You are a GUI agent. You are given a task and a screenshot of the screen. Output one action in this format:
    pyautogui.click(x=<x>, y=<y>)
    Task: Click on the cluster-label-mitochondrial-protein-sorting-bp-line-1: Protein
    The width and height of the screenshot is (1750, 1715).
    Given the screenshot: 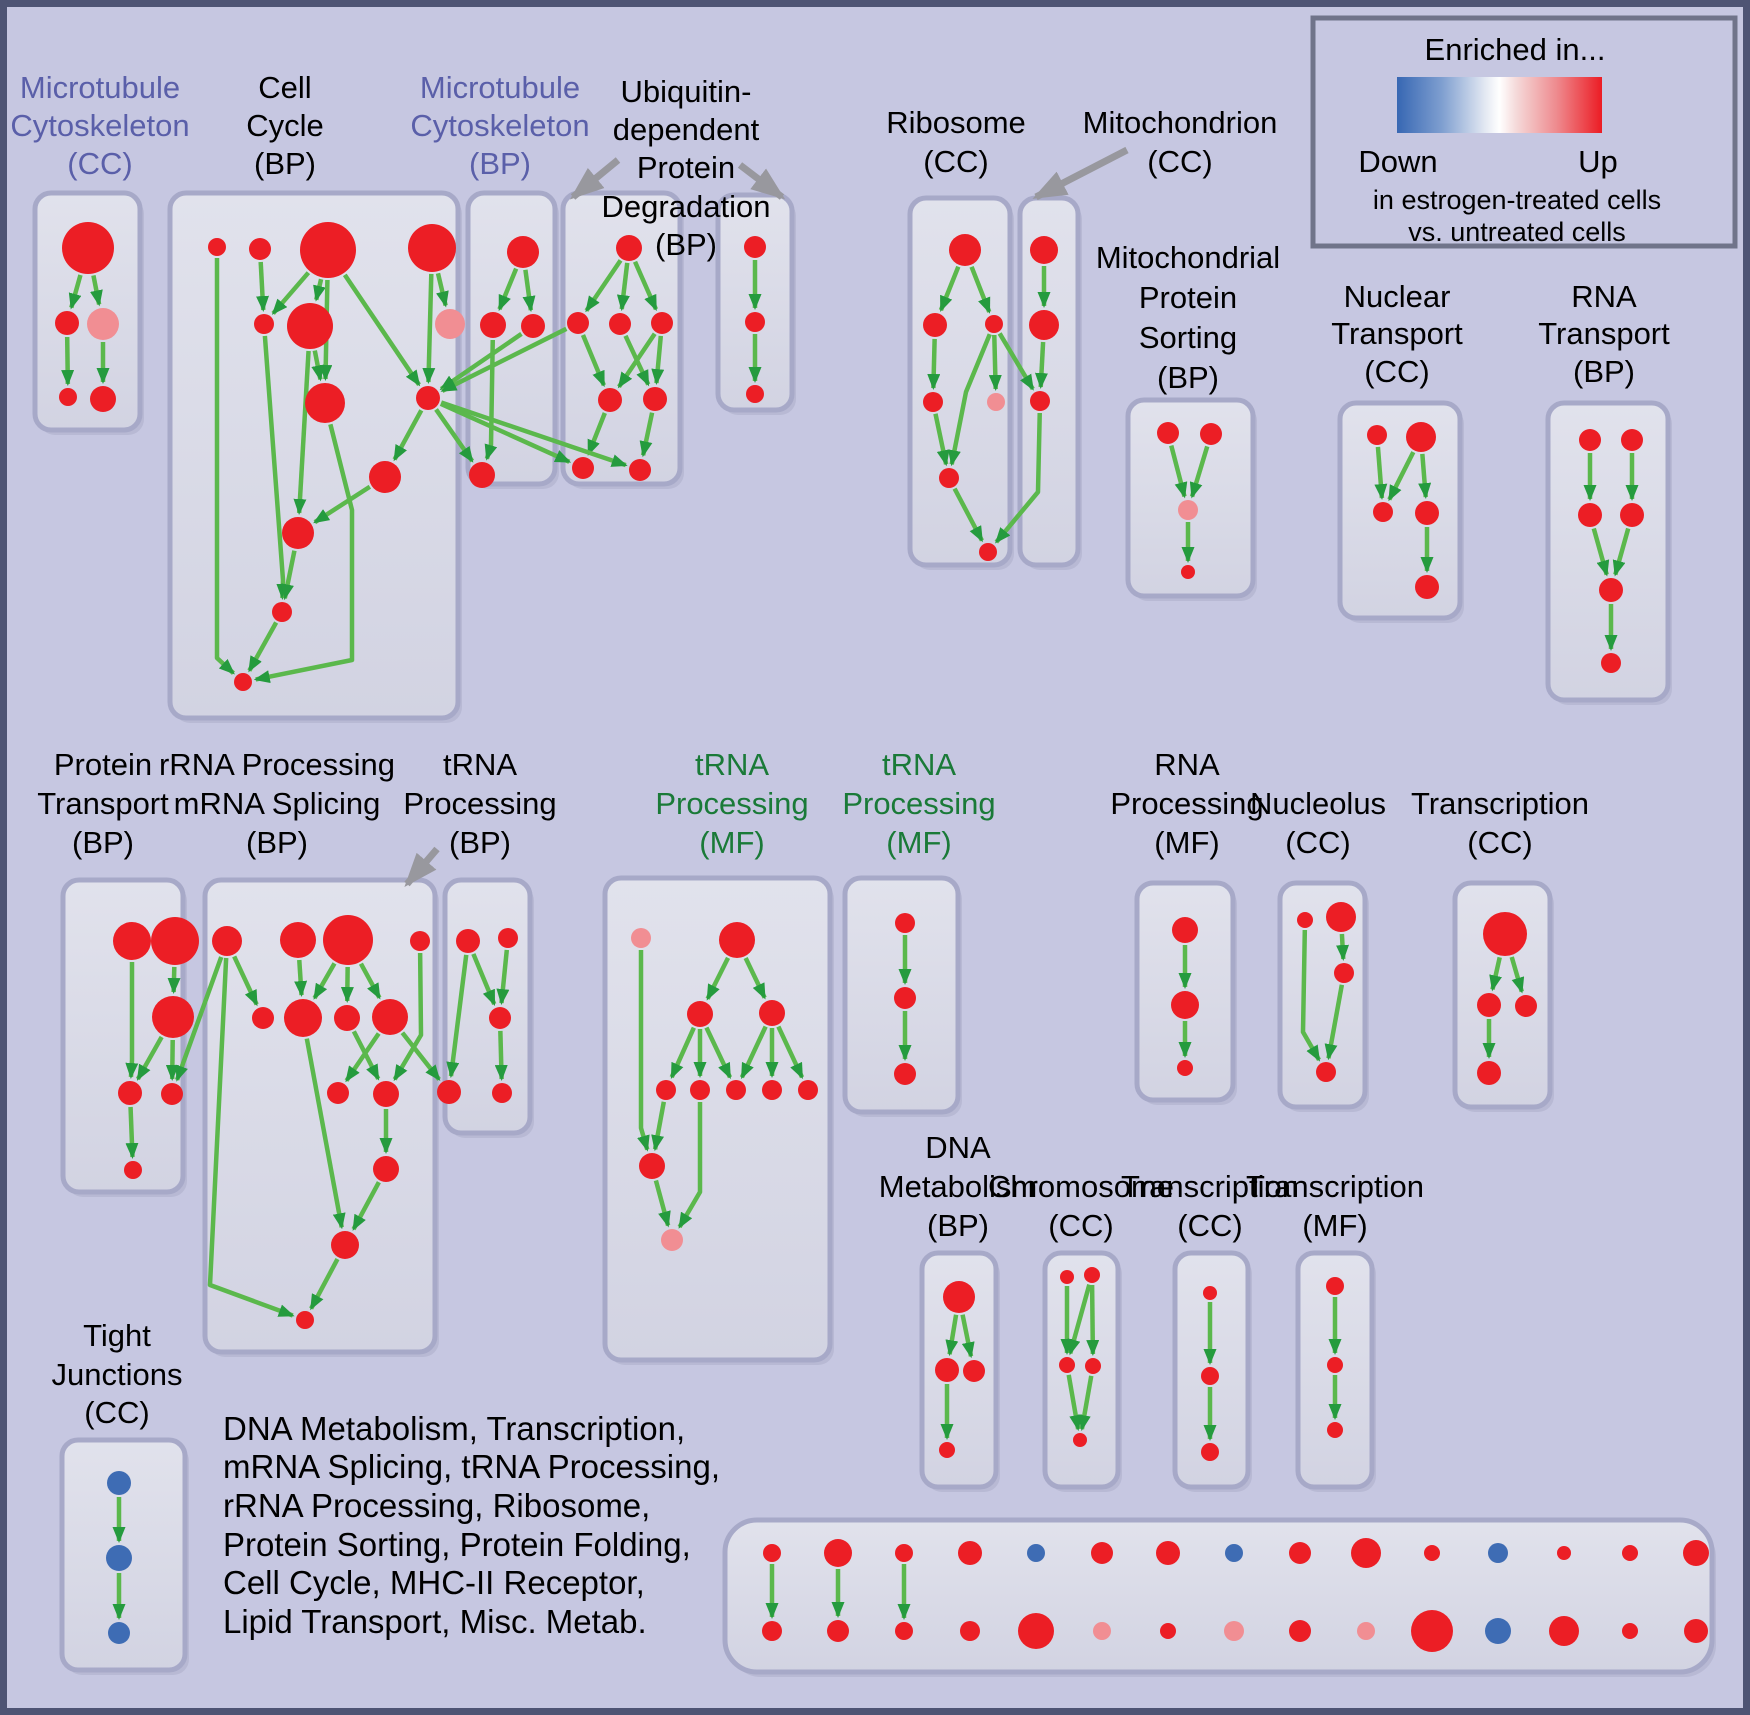 What is the action you would take?
    pyautogui.click(x=1188, y=297)
    